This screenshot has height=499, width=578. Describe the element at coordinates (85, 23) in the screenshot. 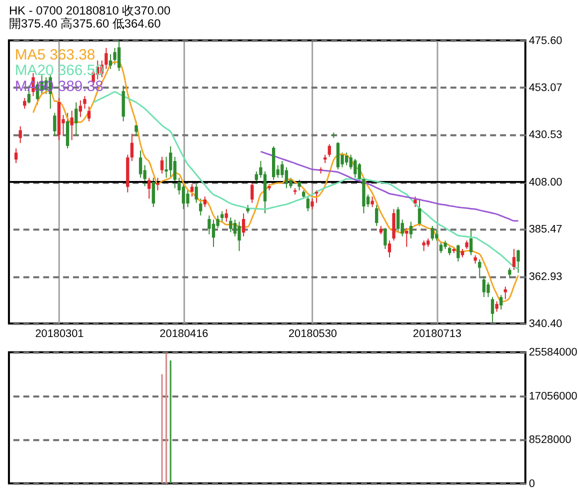

I see `chart-subtitle: 開375.40 高375.60 低364.60` at that location.